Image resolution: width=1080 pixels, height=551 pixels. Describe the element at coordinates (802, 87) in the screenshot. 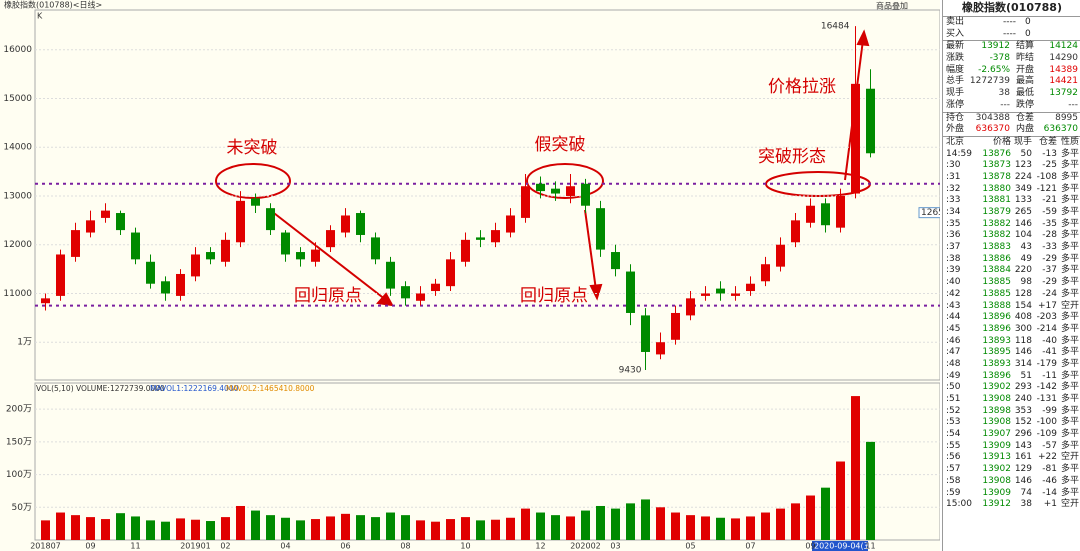

I see `annotation: 价格拉涨` at that location.